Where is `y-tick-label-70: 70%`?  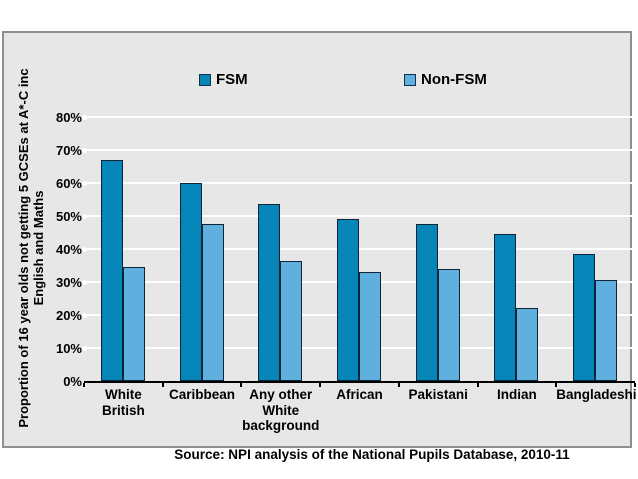 y-tick-label-70: 70% is located at coordinates (68, 150).